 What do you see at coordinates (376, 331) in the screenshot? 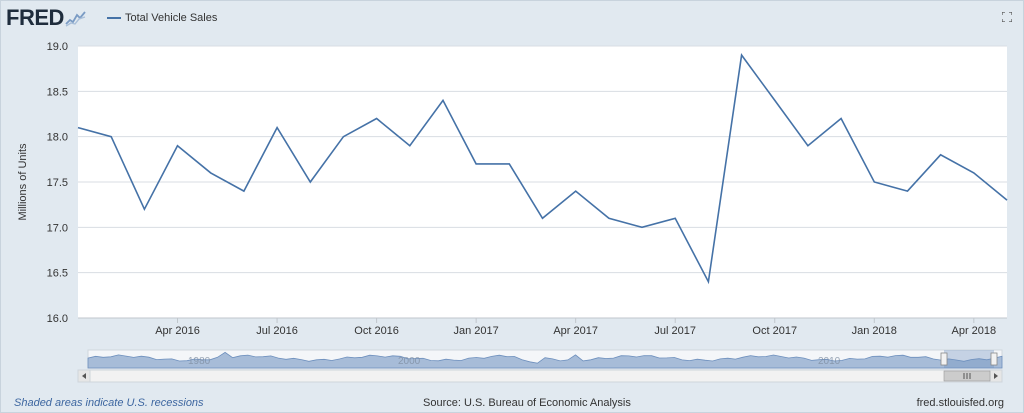
I see `x-tick-label: Oct 2016` at bounding box center [376, 331].